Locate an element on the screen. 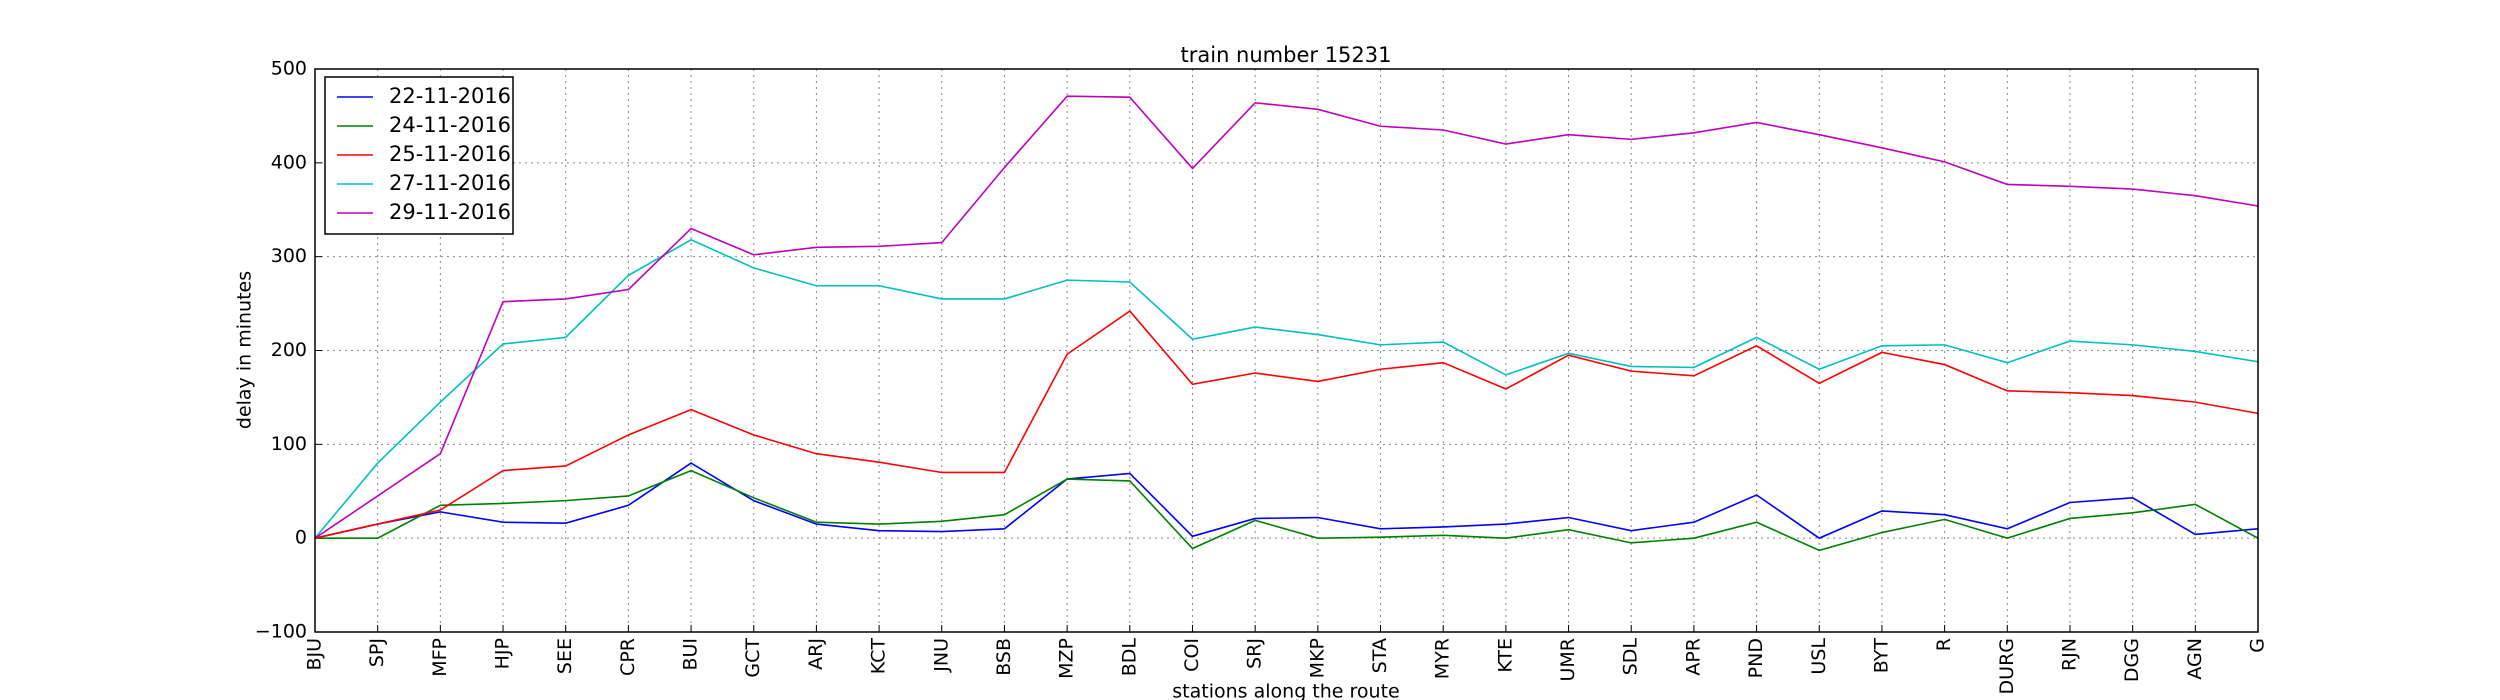  x-tick-label: MFP is located at coordinates (440, 657).